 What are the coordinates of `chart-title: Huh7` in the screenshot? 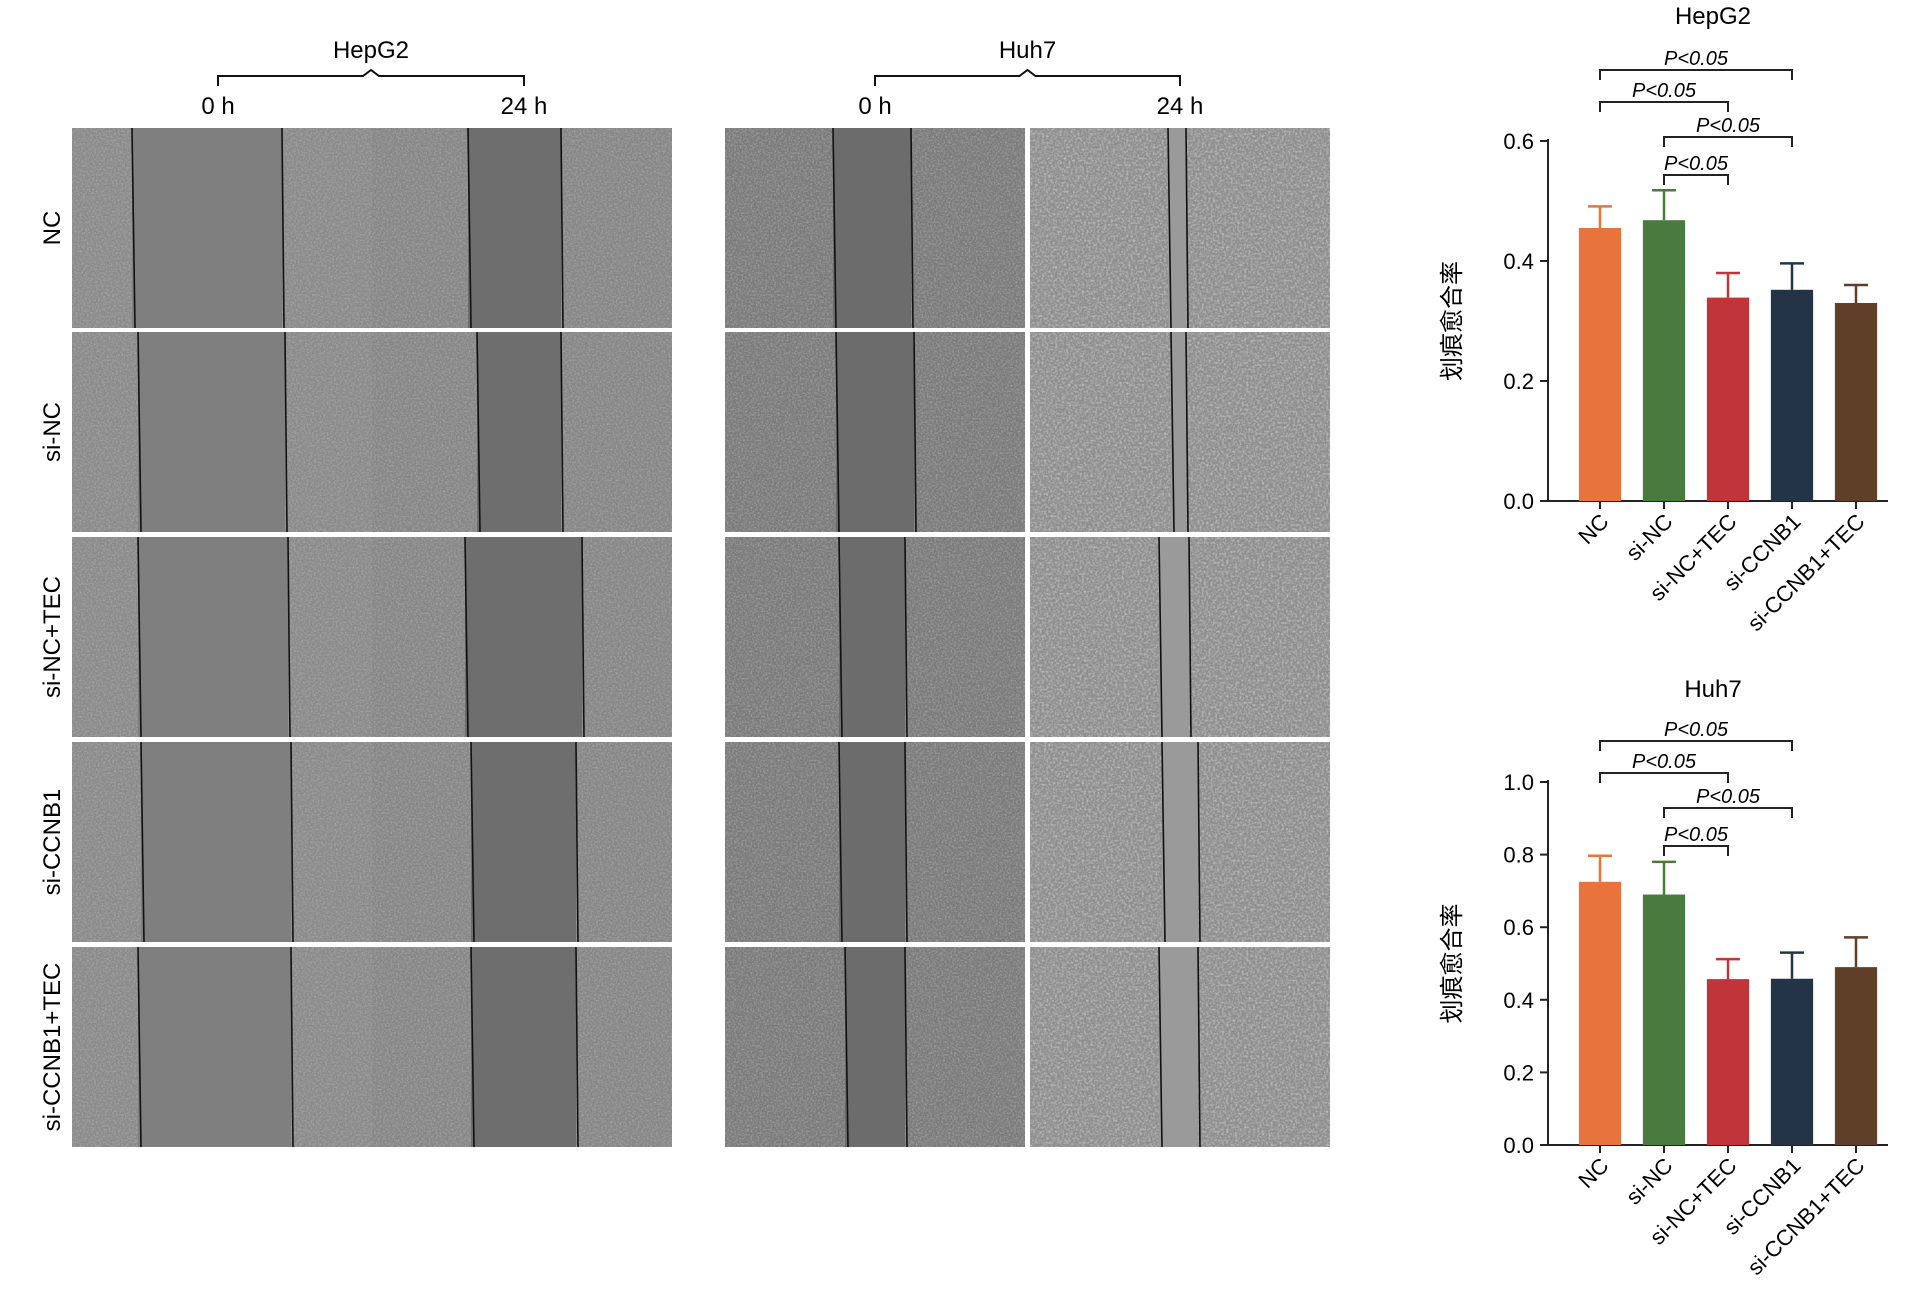 It's located at (1712, 689).